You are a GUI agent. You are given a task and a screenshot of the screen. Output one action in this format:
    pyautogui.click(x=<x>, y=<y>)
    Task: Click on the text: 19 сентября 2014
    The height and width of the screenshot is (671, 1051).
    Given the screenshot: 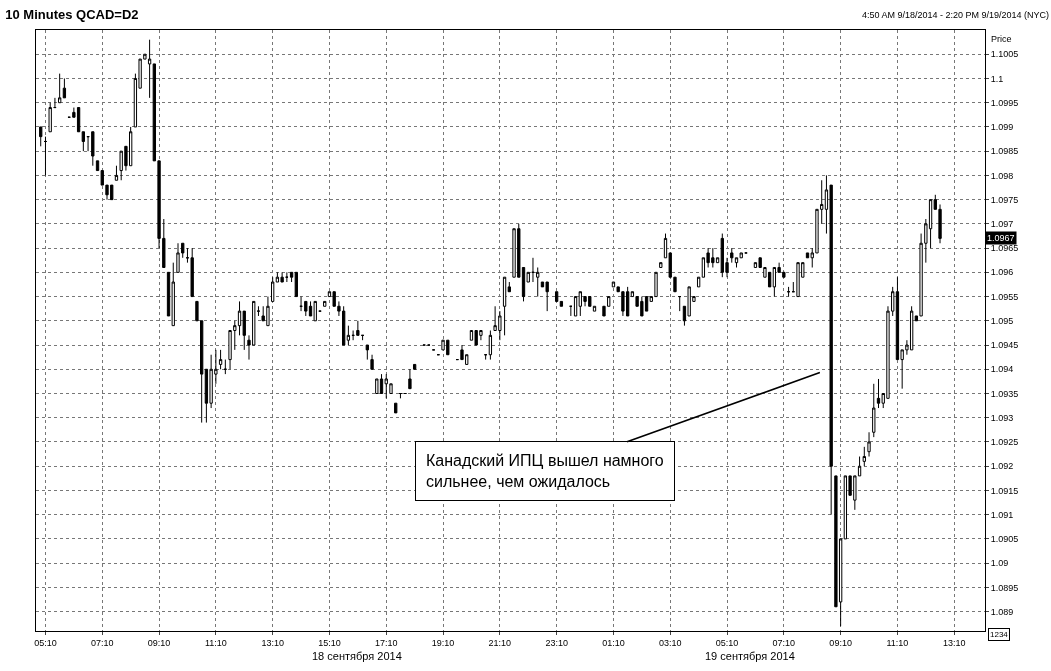 What is the action you would take?
    pyautogui.click(x=750, y=656)
    